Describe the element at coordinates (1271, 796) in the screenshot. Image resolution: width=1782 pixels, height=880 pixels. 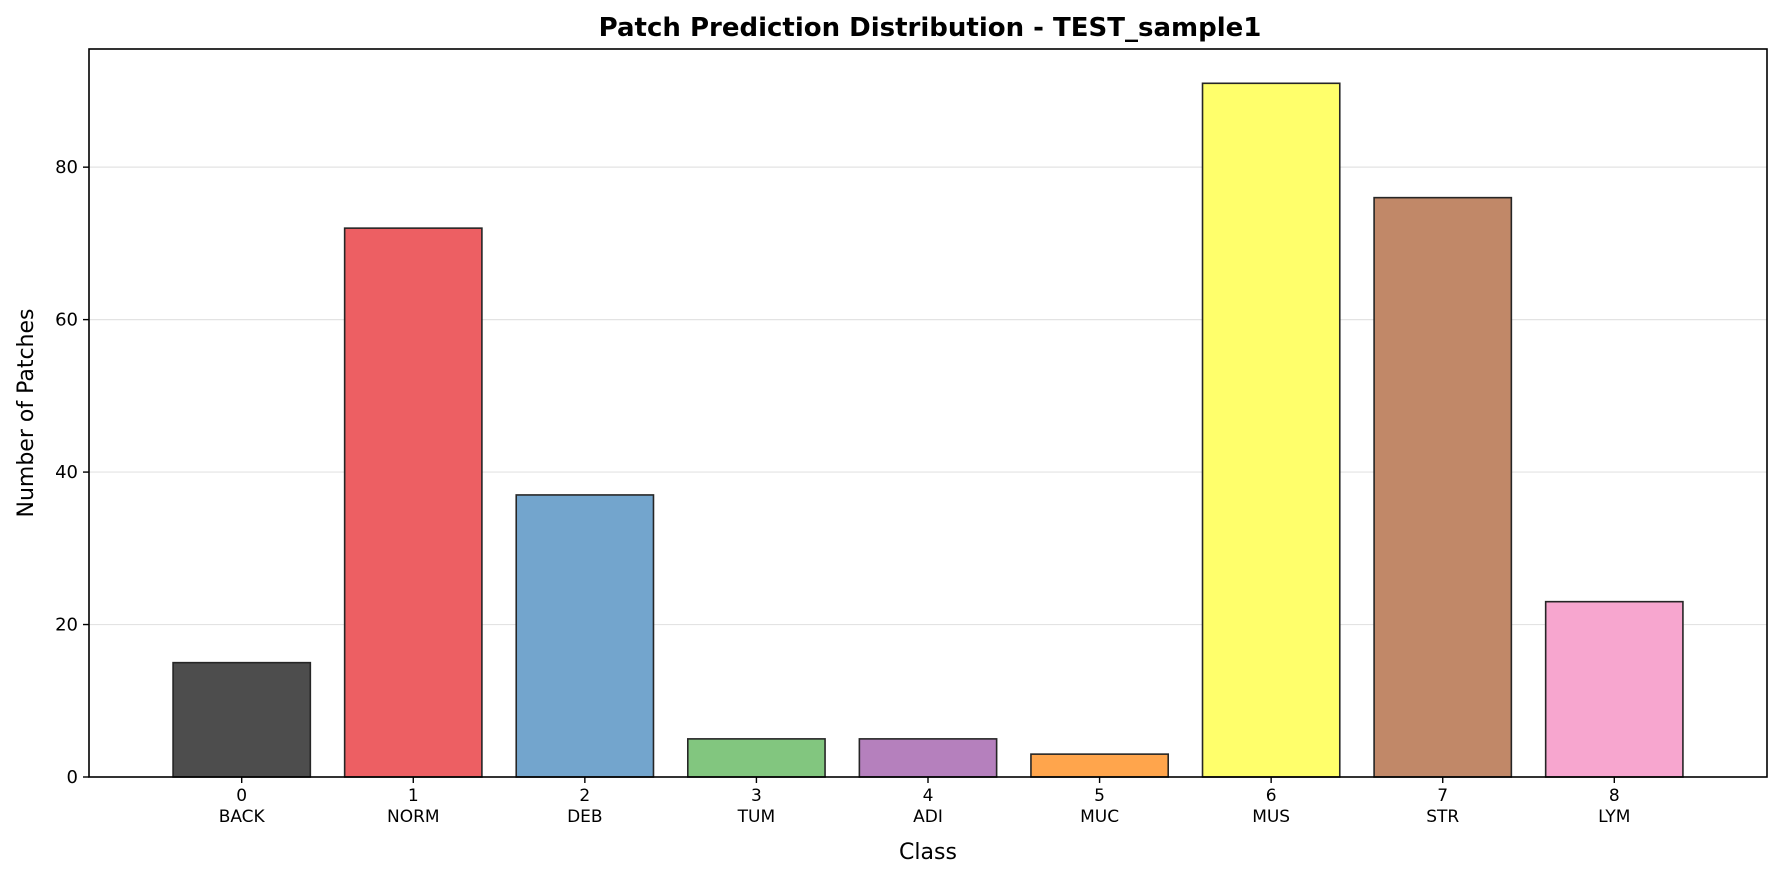
I see `x-tick-label-index: 6` at that location.